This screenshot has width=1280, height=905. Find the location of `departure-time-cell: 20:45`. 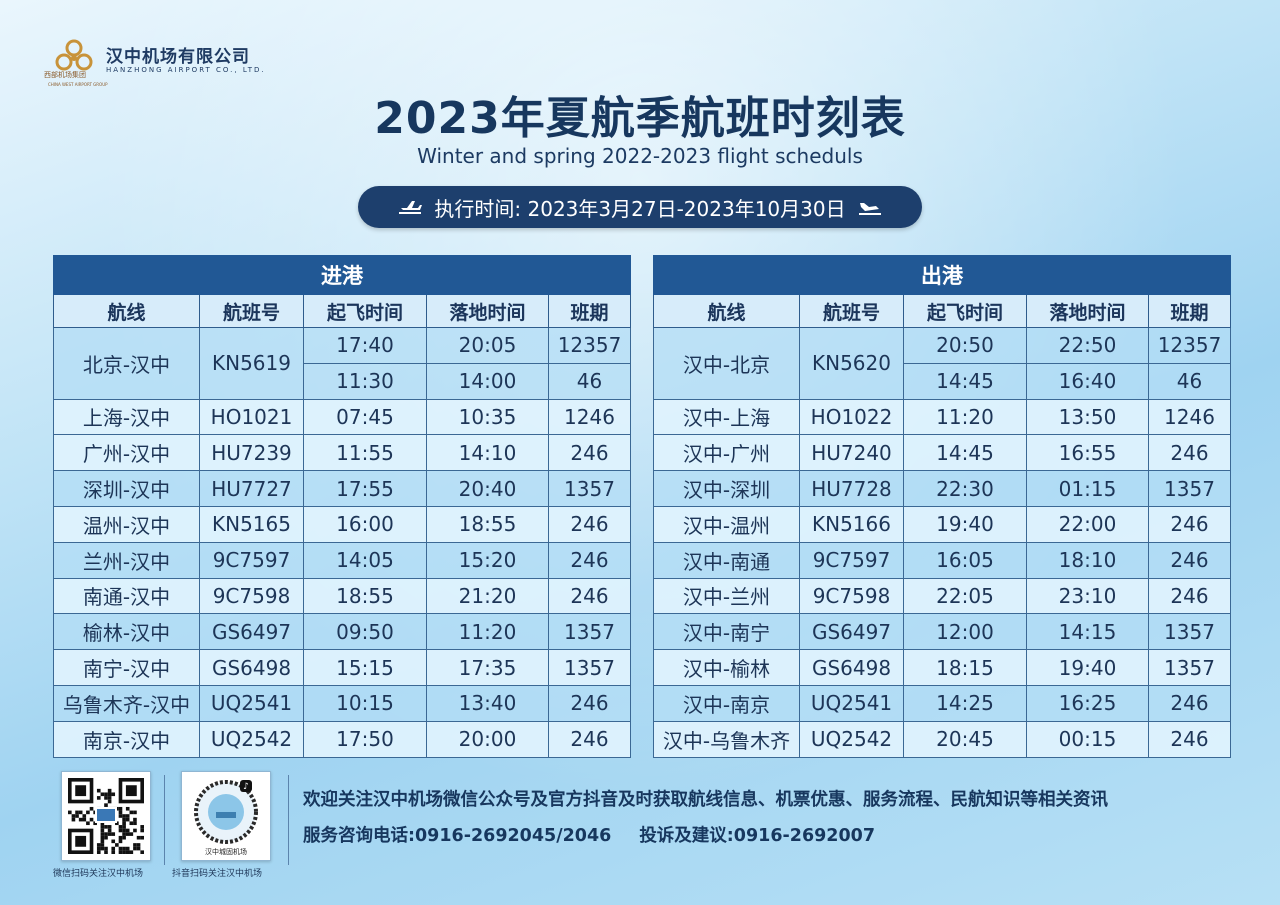

departure-time-cell: 20:45 is located at coordinates (965, 739).